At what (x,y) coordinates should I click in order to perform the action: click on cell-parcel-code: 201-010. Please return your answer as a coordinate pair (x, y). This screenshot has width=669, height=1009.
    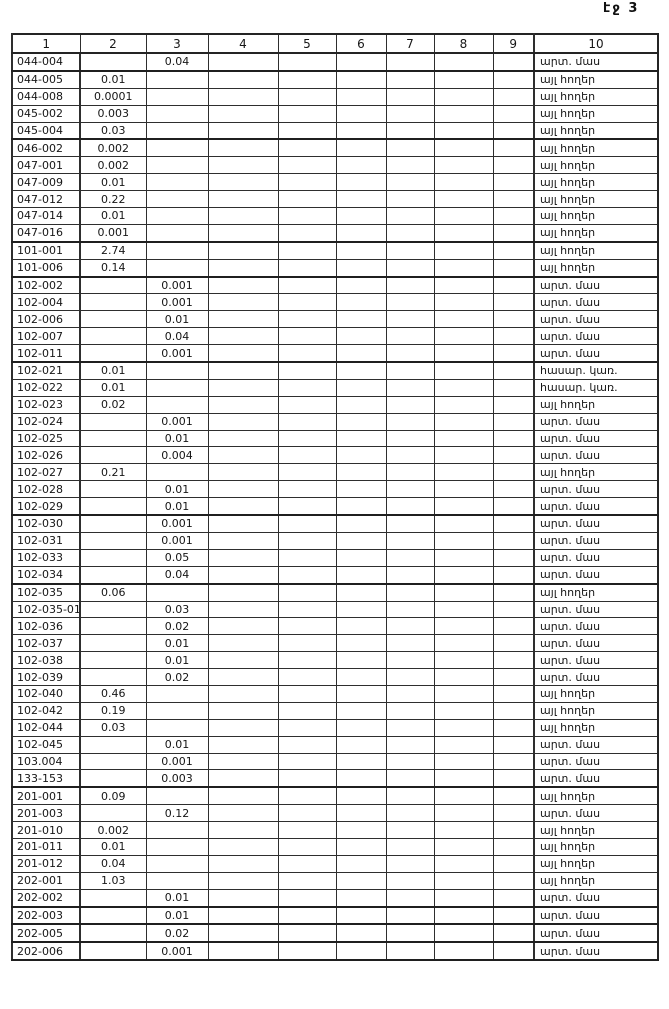
    Looking at the image, I should click on (46, 830).